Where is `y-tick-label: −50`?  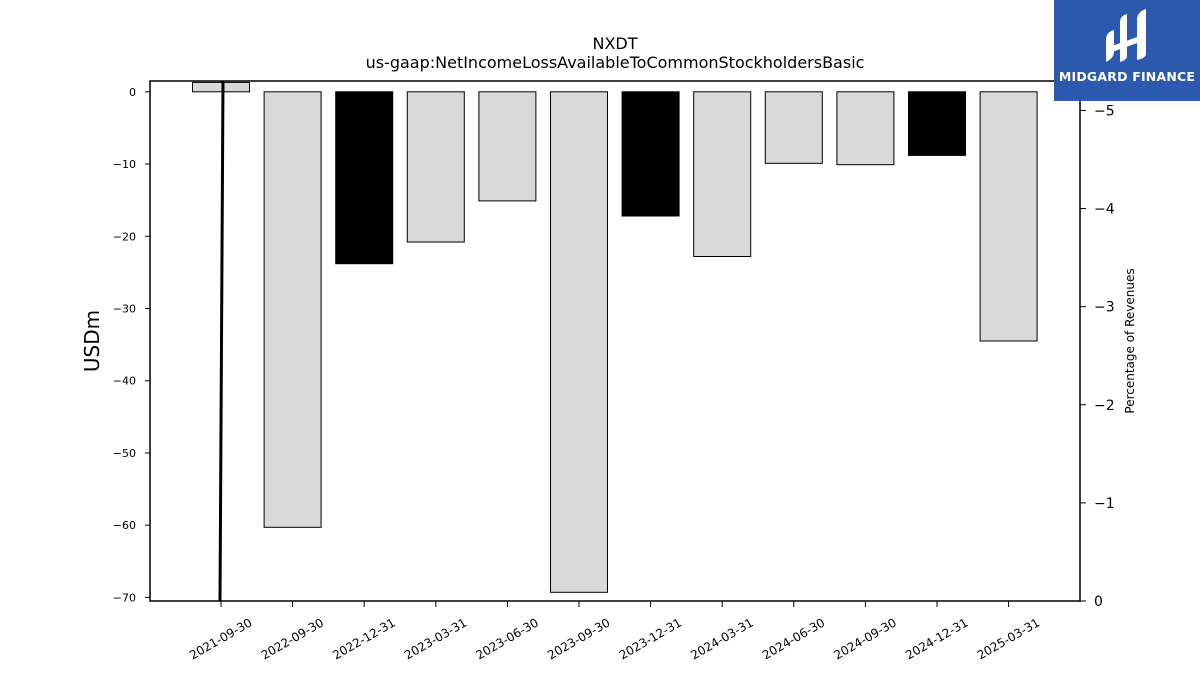
y-tick-label: −50 is located at coordinates (124, 453).